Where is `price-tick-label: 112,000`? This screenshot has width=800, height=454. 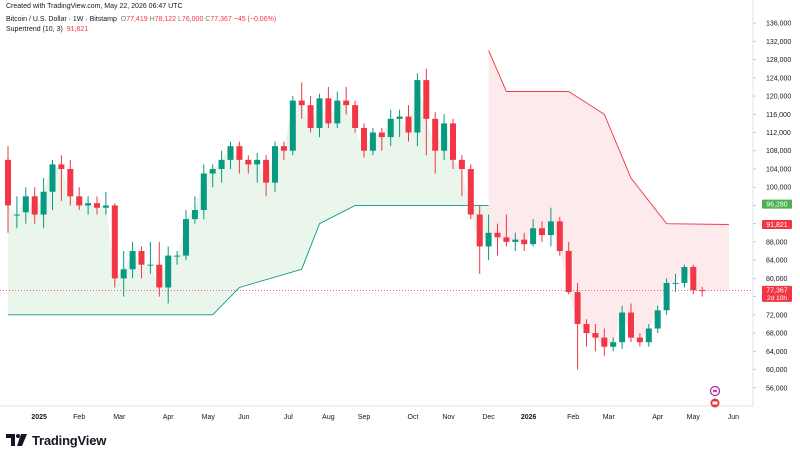
price-tick-label: 112,000 is located at coordinates (778, 133).